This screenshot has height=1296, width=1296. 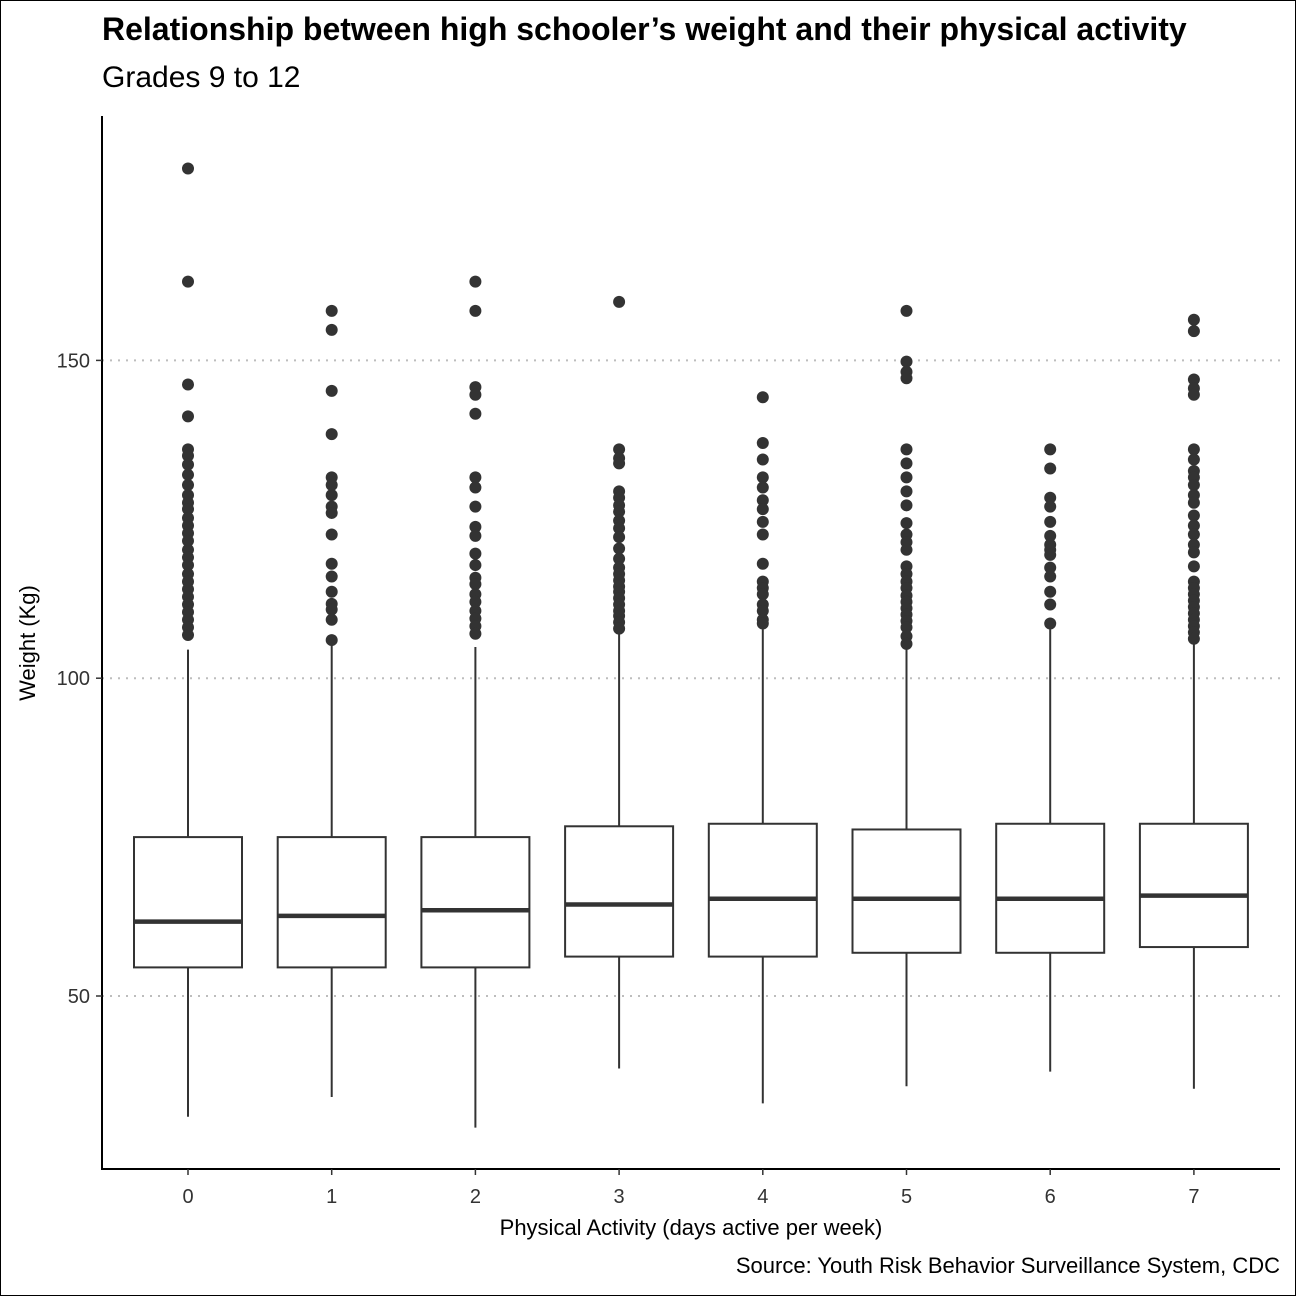 I want to click on y-axis-title: Weight (Kg), so click(x=27, y=643).